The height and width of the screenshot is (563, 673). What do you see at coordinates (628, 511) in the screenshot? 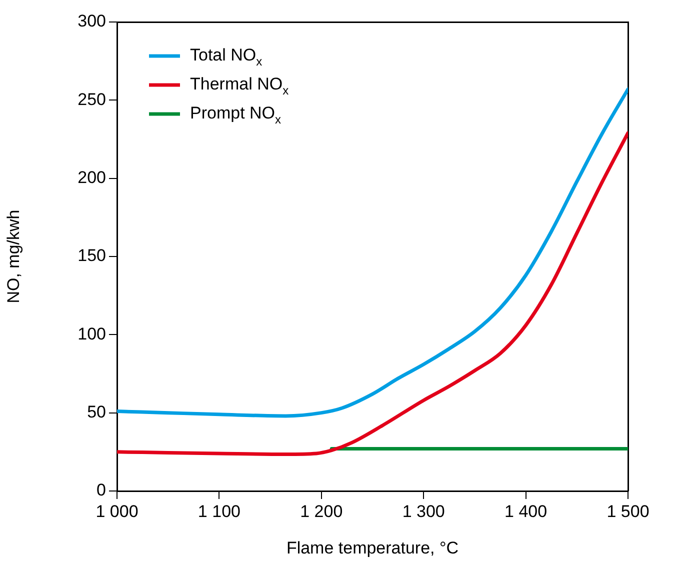
I see `x-tick-label: 1 500` at bounding box center [628, 511].